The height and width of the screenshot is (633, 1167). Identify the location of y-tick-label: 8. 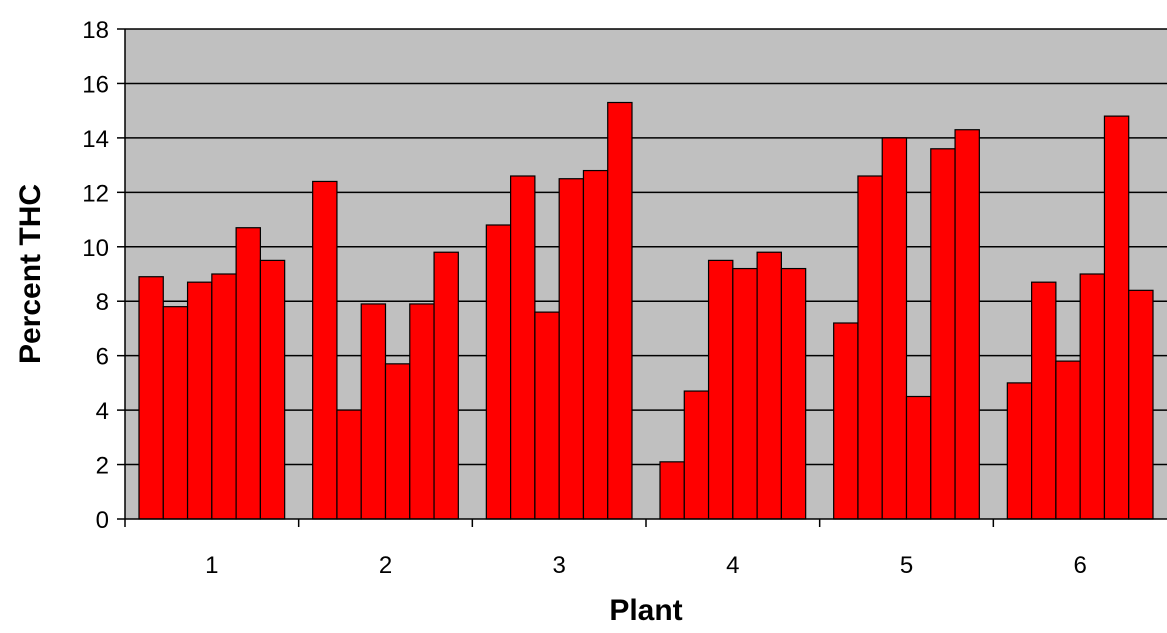
(102, 302).